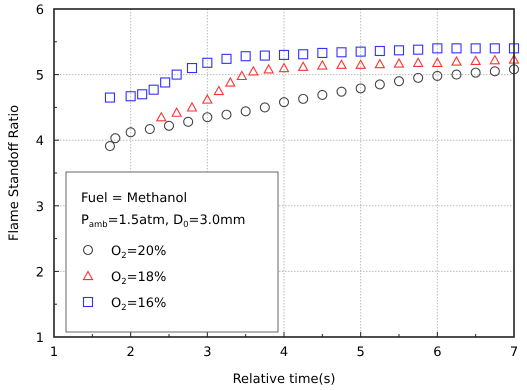 The image size is (527, 390). What do you see at coordinates (134, 198) in the screenshot?
I see `legend-title: Fuel = Methanol` at bounding box center [134, 198].